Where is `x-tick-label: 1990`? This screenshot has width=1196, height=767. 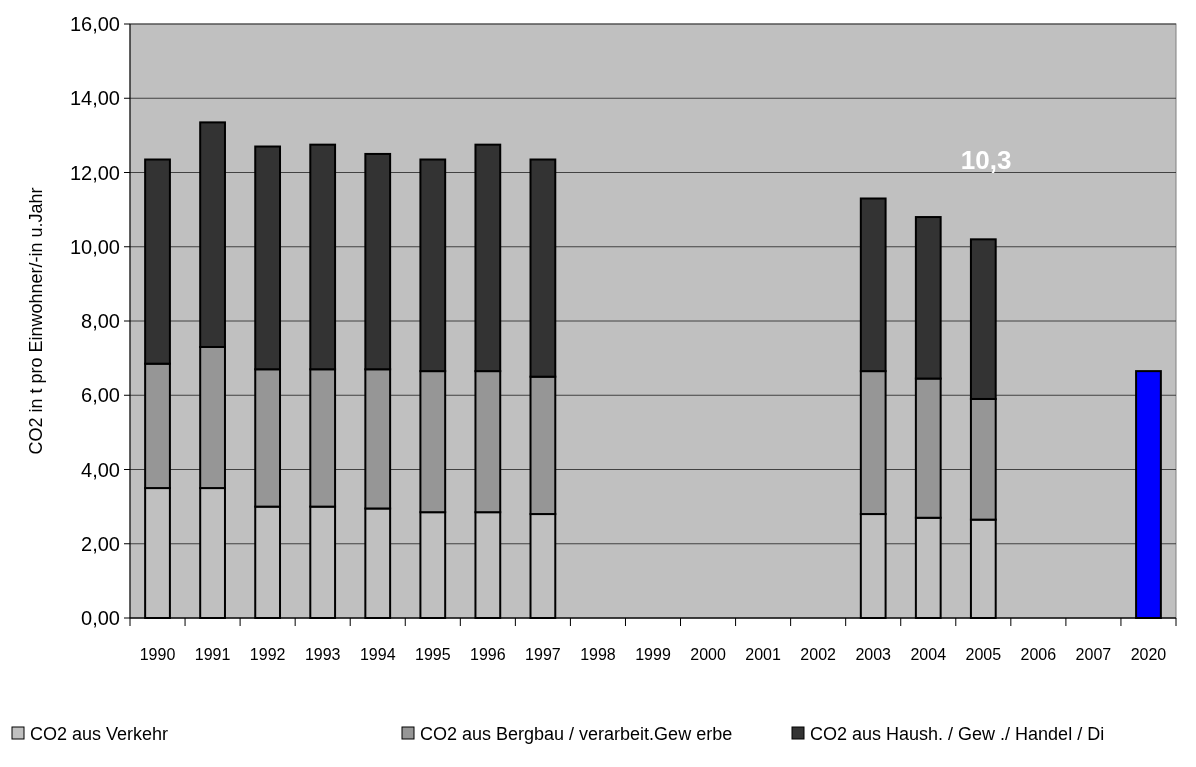 x-tick-label: 1990 is located at coordinates (157, 654).